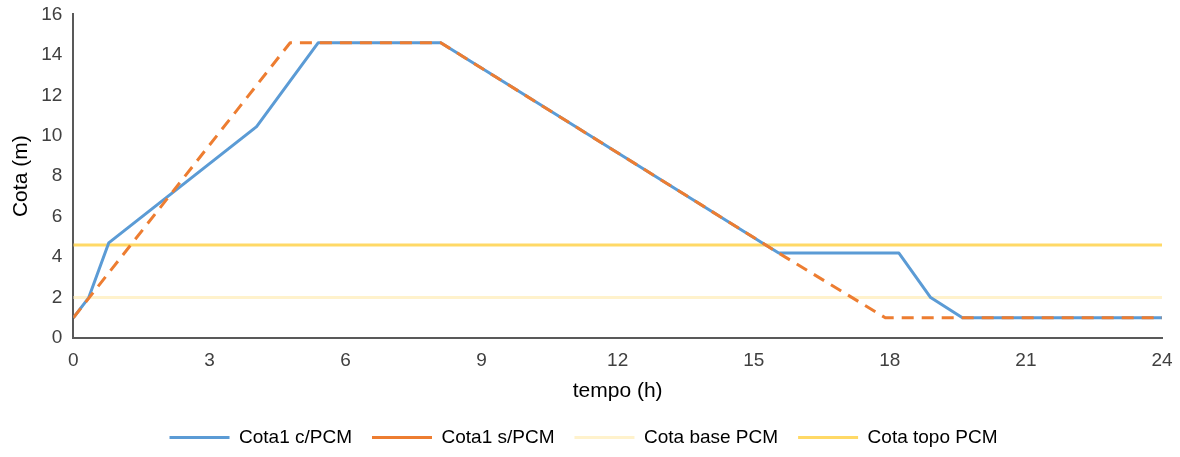 The image size is (1180, 457). What do you see at coordinates (52, 13) in the screenshot?
I see `y-tick-label: 16` at bounding box center [52, 13].